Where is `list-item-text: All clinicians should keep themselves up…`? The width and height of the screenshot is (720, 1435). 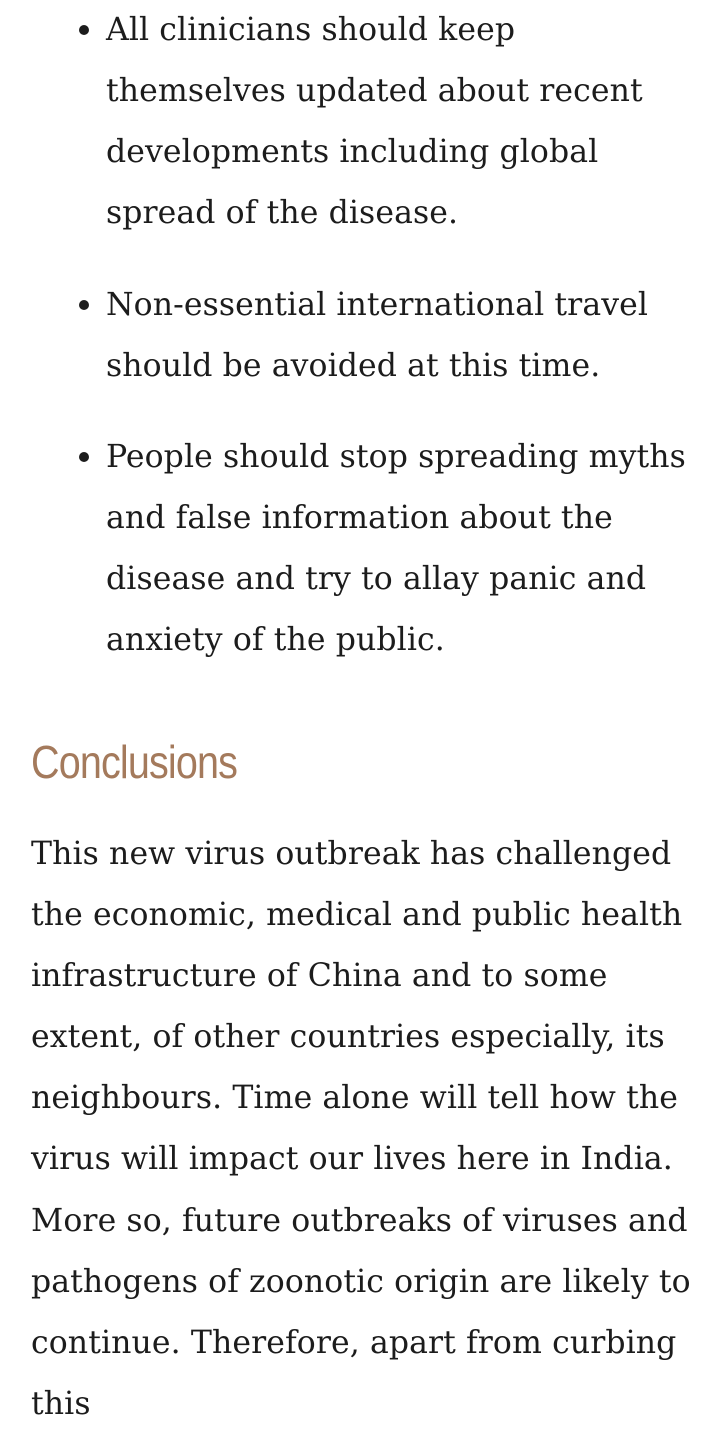 list-item-text: All clinicians should keep themselves up… is located at coordinates (374, 121).